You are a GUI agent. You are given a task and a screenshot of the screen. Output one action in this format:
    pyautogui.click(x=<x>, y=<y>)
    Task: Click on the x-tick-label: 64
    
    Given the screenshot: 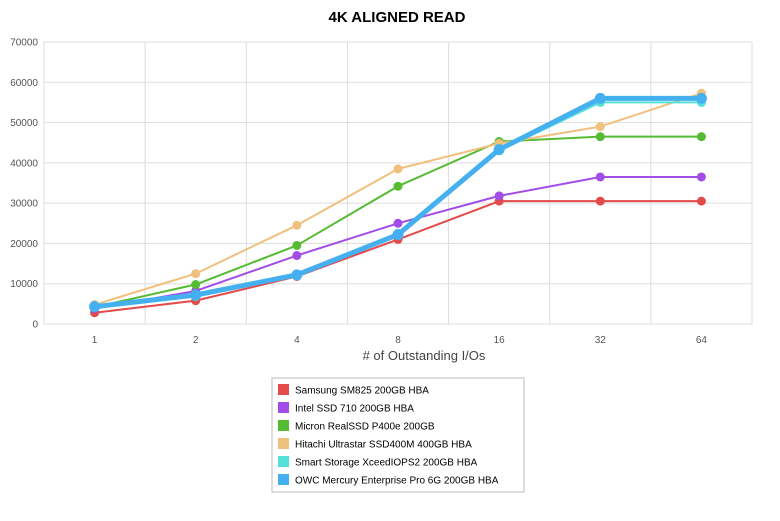 What is the action you would take?
    pyautogui.click(x=702, y=340)
    